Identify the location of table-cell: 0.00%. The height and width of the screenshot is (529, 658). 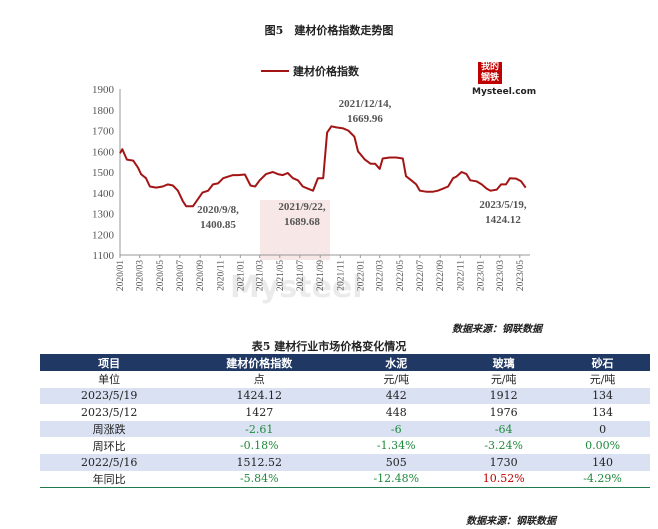
(603, 446).